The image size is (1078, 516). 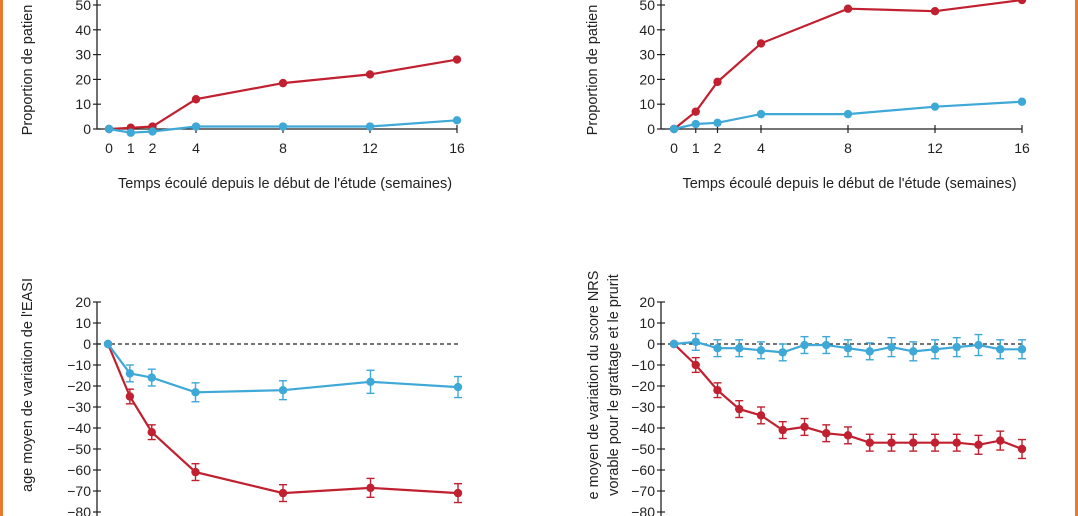 I want to click on y-tick-label: 40, so click(x=83, y=30).